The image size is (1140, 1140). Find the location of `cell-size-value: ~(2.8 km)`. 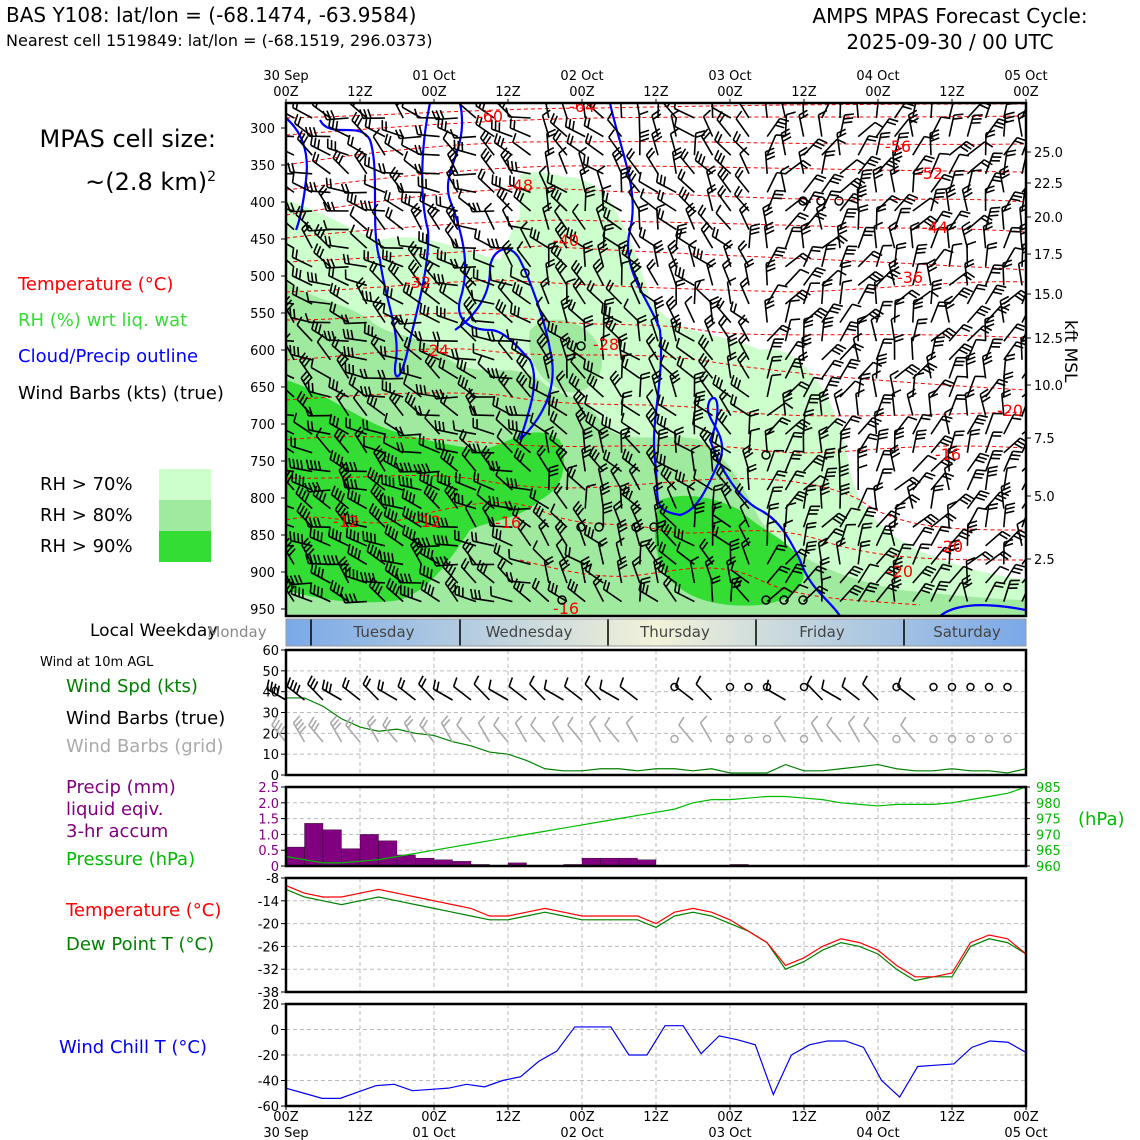

cell-size-value: ~(2.8 km) is located at coordinates (146, 182).